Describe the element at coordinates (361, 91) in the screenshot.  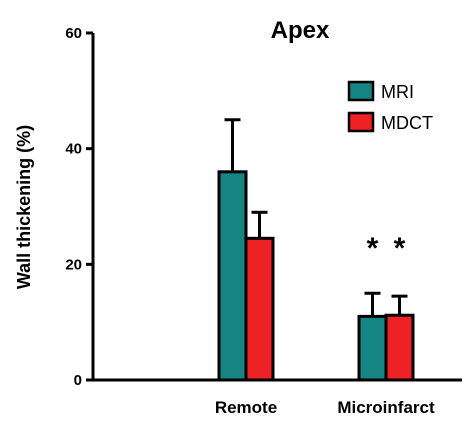
I see `legend-swatch-mri` at that location.